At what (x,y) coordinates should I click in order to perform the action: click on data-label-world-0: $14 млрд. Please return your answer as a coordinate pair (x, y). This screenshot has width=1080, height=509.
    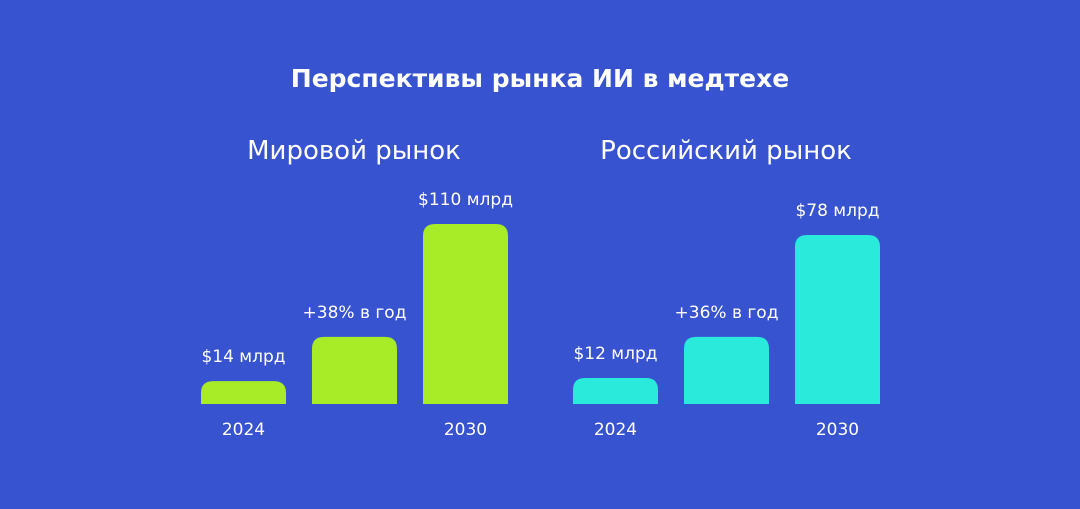
    Looking at the image, I should click on (243, 357).